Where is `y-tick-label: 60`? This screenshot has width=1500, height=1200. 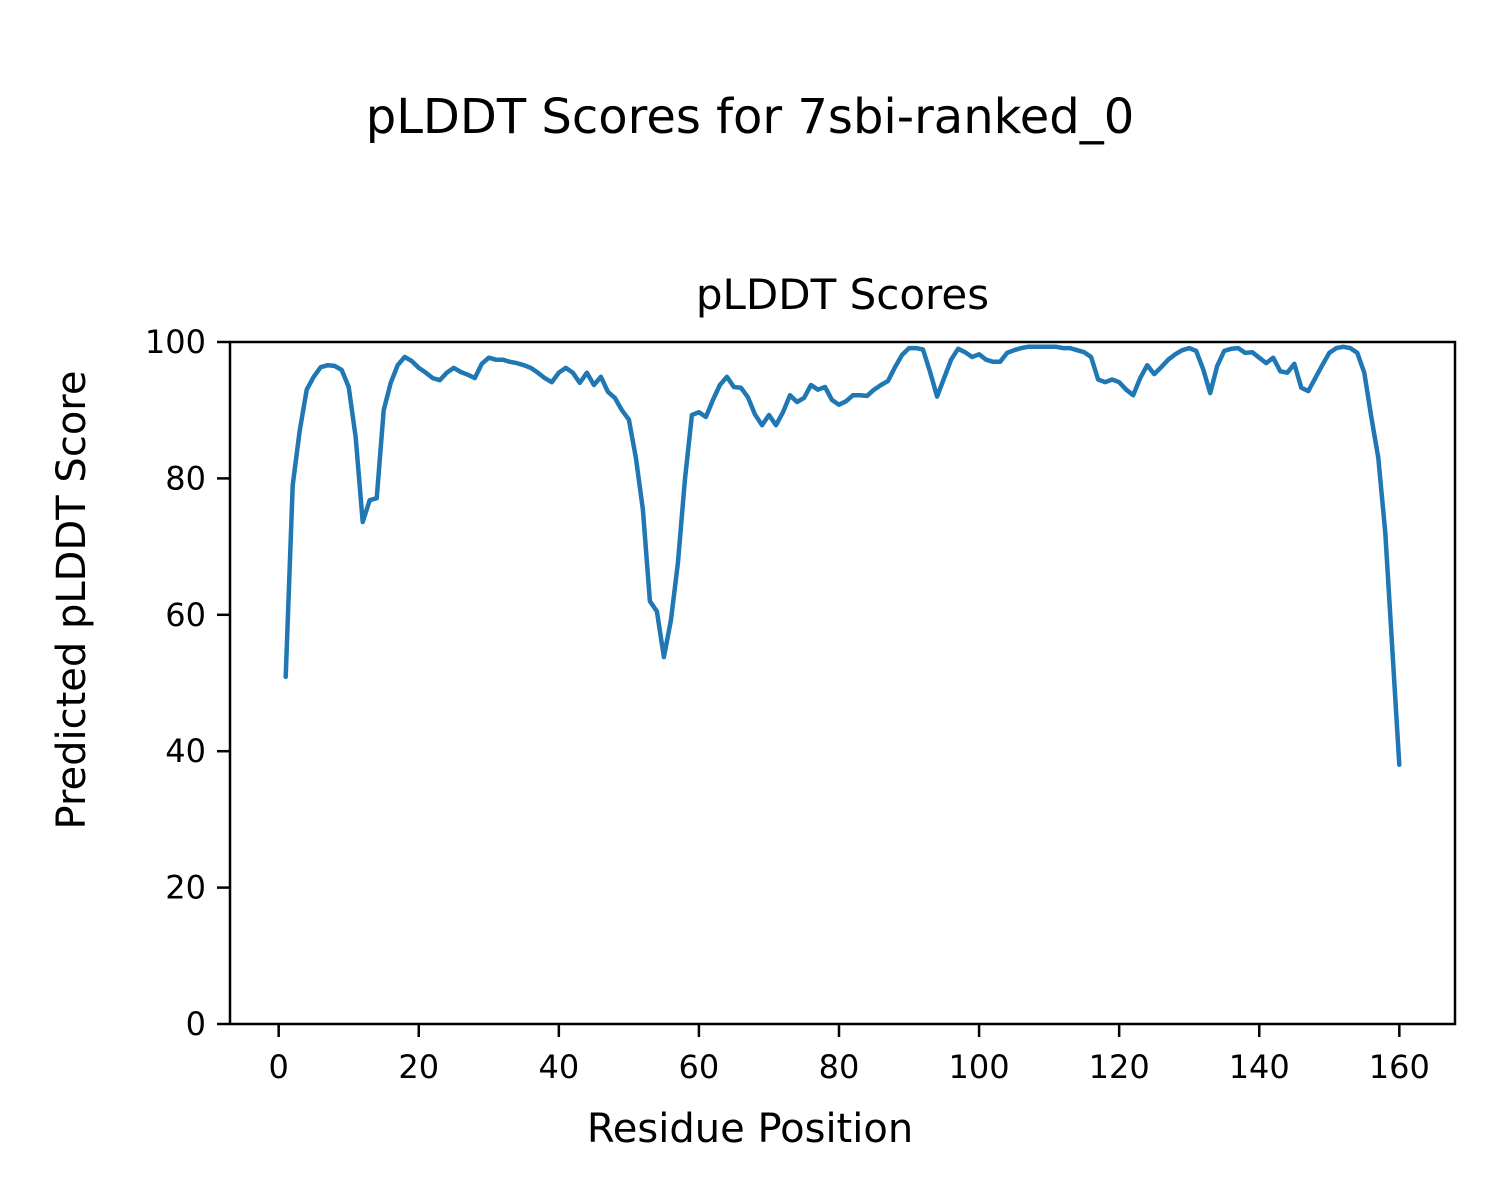
y-tick-label: 60 is located at coordinates (185, 615).